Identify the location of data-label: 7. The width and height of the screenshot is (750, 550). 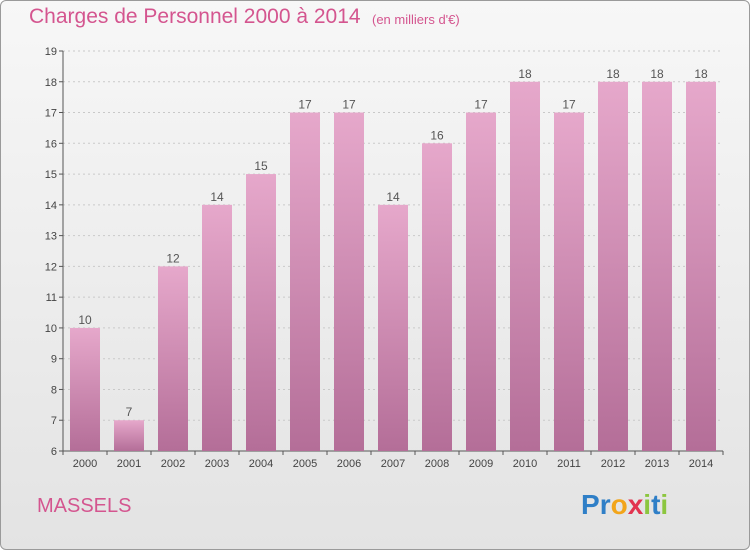
(129, 412).